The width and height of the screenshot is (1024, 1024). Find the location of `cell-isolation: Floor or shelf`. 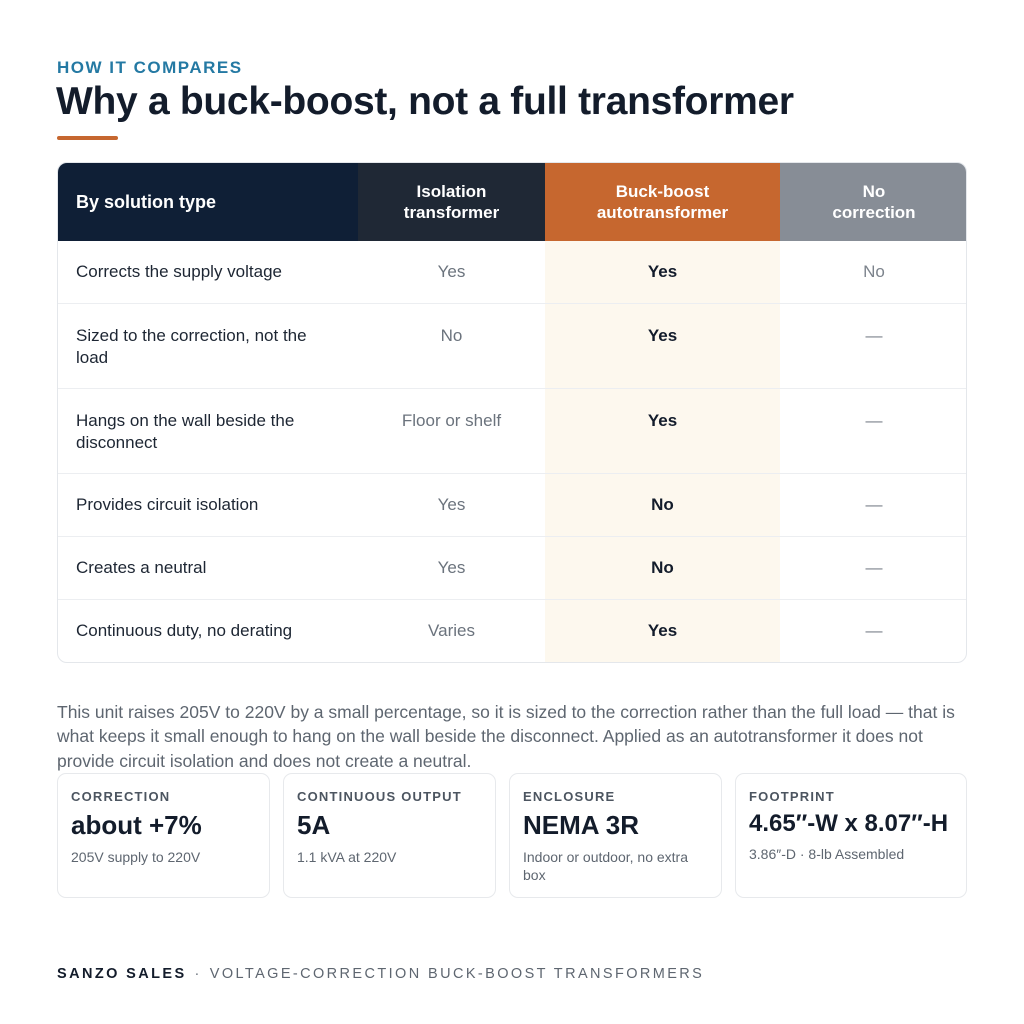

cell-isolation: Floor or shelf is located at coordinates (451, 420).